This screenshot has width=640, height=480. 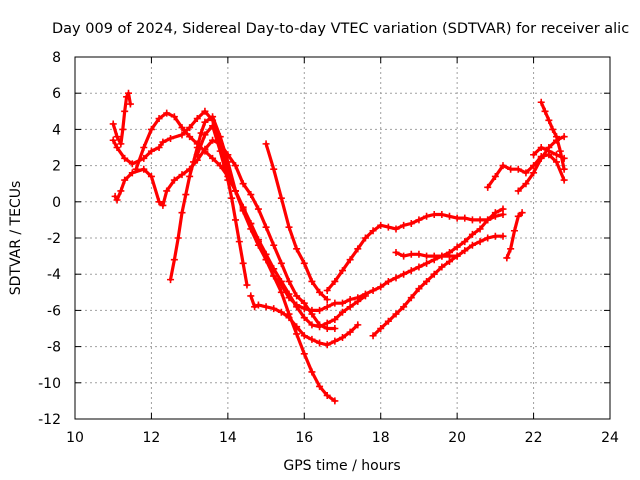 What do you see at coordinates (16, 238) in the screenshot?
I see `y-axis-label: SDTVAR / TECUs` at bounding box center [16, 238].